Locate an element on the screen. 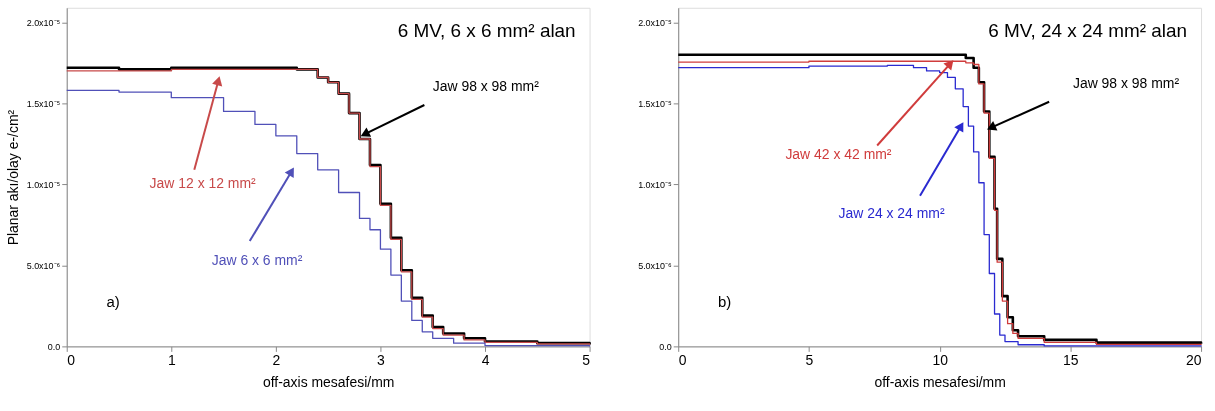 Image resolution: width=1215 pixels, height=411 pixels. x-tick-label: 10 is located at coordinates (940, 359).